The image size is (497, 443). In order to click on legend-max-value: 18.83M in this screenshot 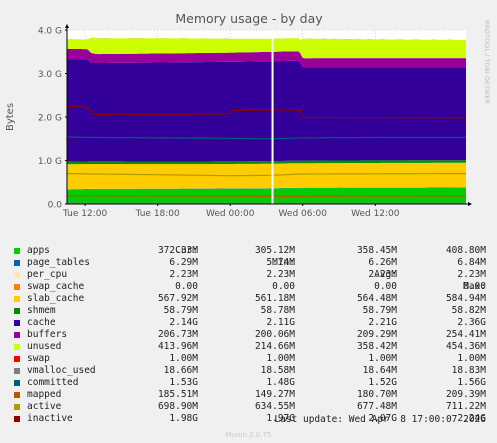, I will do `click(468, 370)`.